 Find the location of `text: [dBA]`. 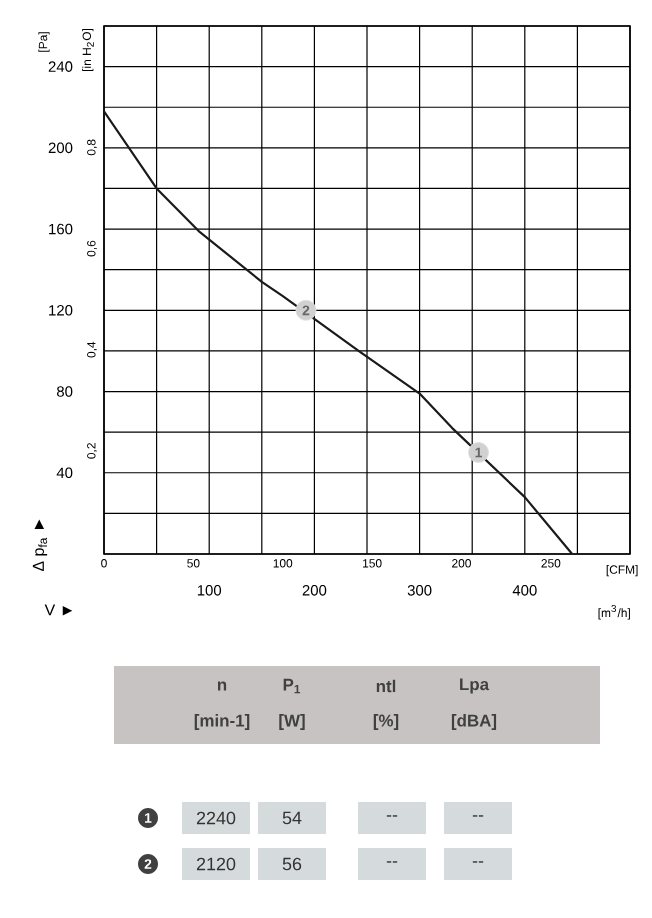

text: [dBA] is located at coordinates (474, 722).